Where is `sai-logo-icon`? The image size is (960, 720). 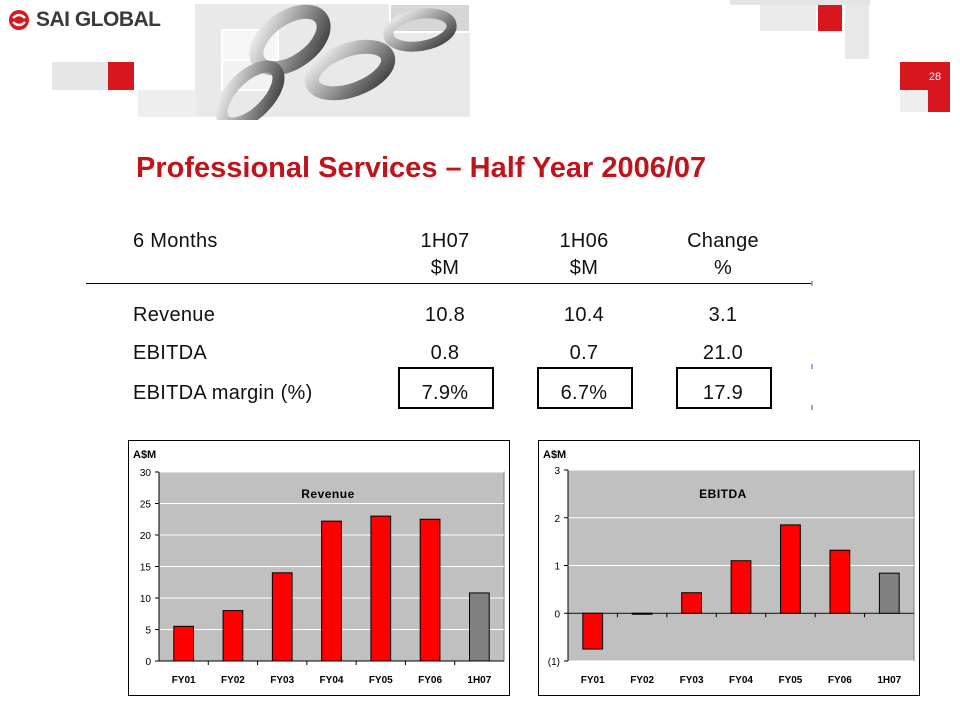
sai-logo-icon is located at coordinates (19, 20).